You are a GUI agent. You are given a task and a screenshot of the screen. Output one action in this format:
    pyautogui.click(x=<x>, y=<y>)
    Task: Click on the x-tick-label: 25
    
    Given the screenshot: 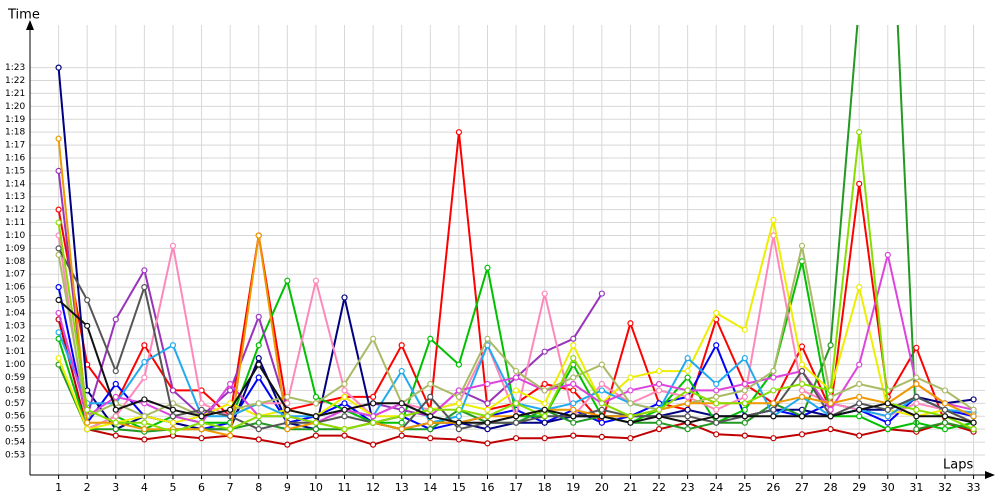 What is the action you would take?
    pyautogui.click(x=745, y=487)
    